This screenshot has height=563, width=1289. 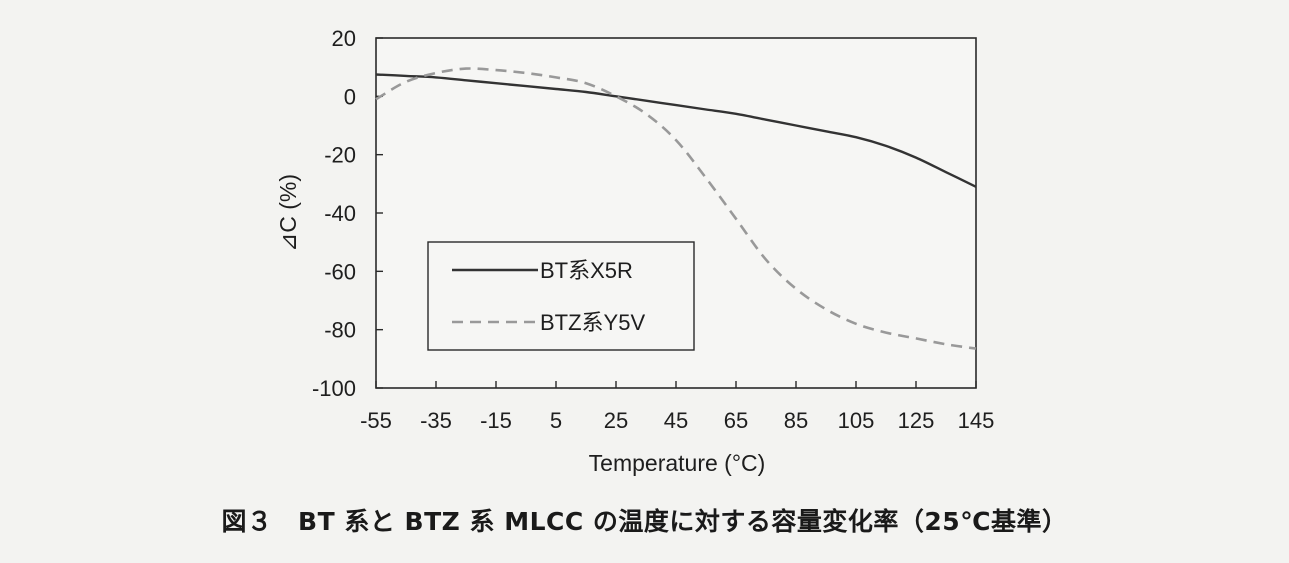 What do you see at coordinates (592, 322) in the screenshot?
I see `legend-label-2: BTZ系Y5V` at bounding box center [592, 322].